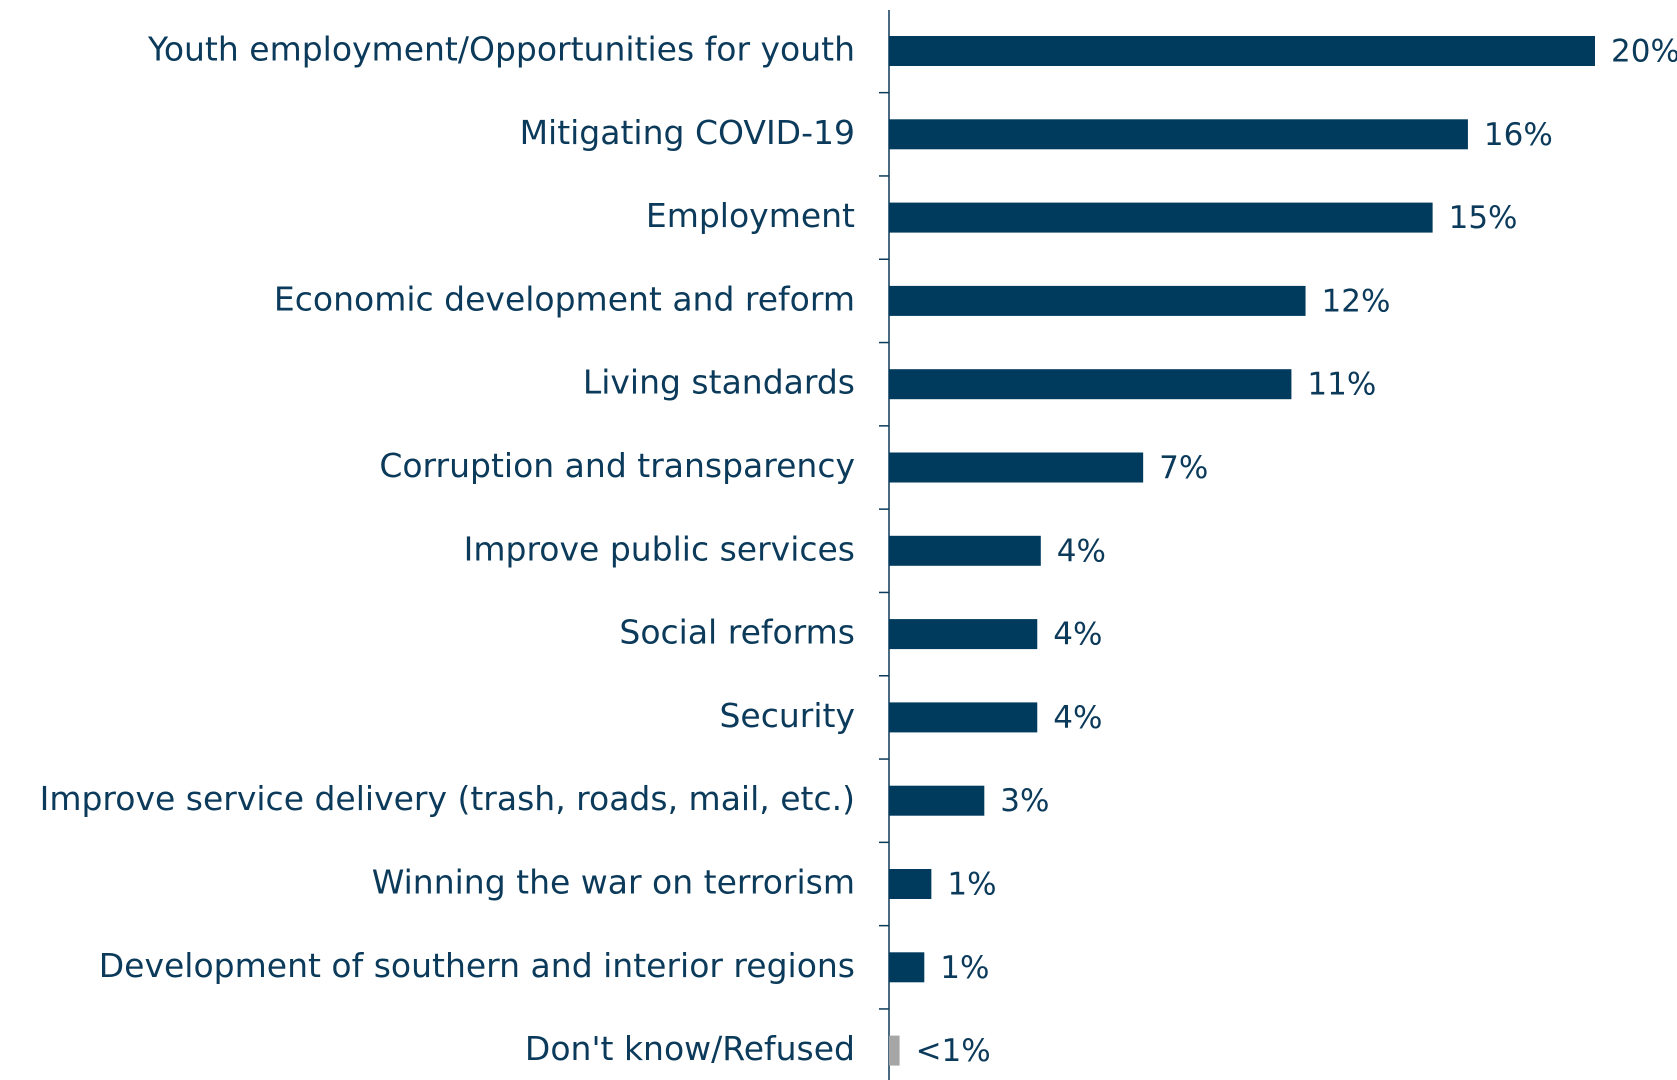  Describe the element at coordinates (690, 1048) in the screenshot. I see `category-label: Don't know/Refused` at that location.